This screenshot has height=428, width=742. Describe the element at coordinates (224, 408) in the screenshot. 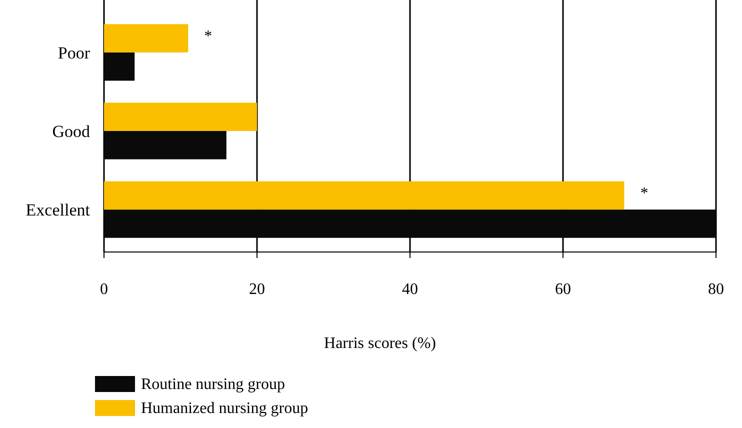

I see `legend-label: Humanized nursing group` at that location.